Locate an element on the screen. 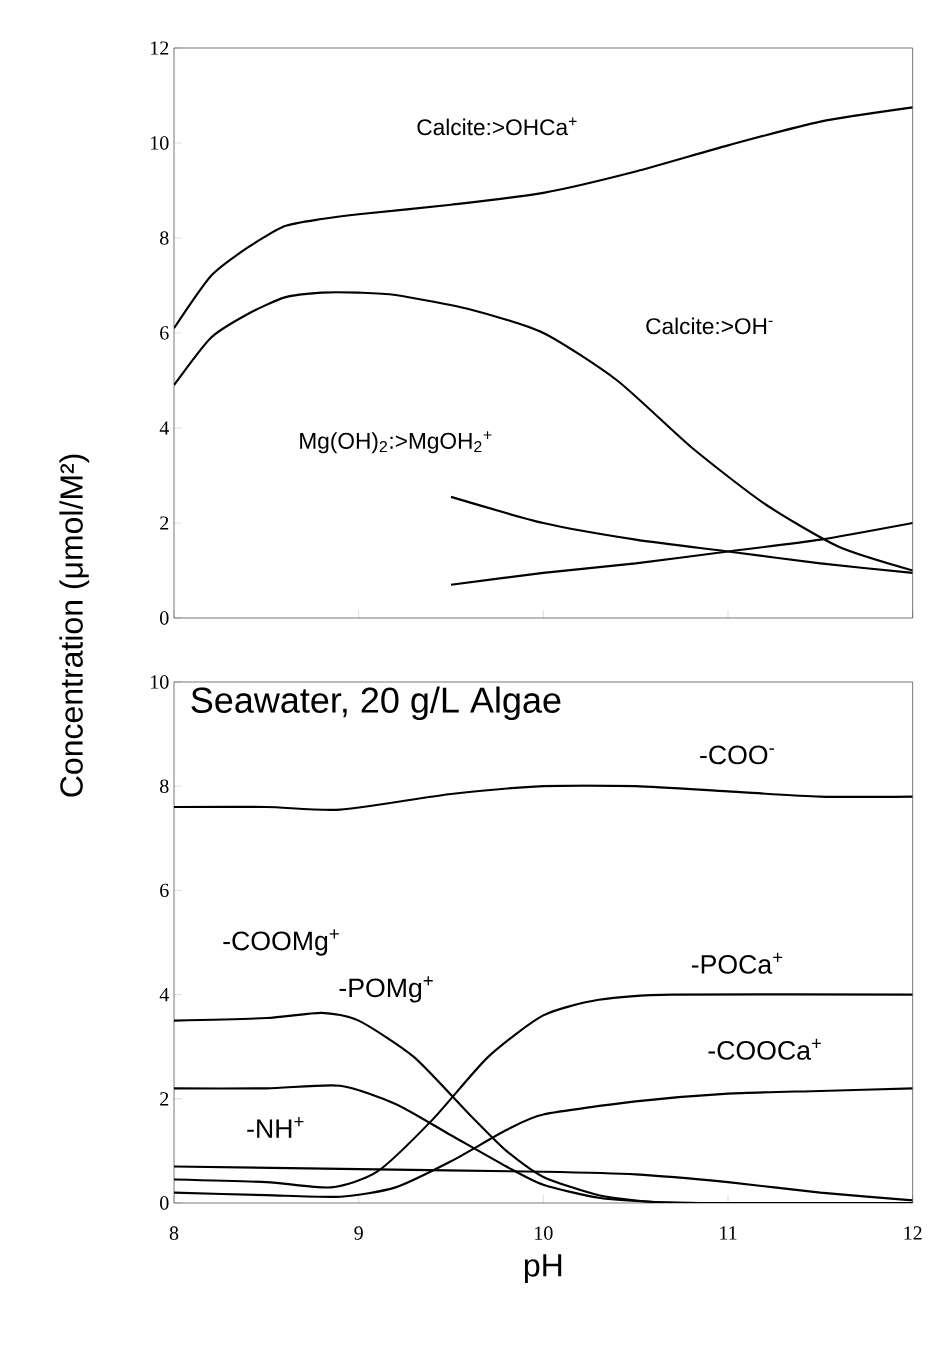 The image size is (941, 1348). y-tick-label: 12 is located at coordinates (160, 48).